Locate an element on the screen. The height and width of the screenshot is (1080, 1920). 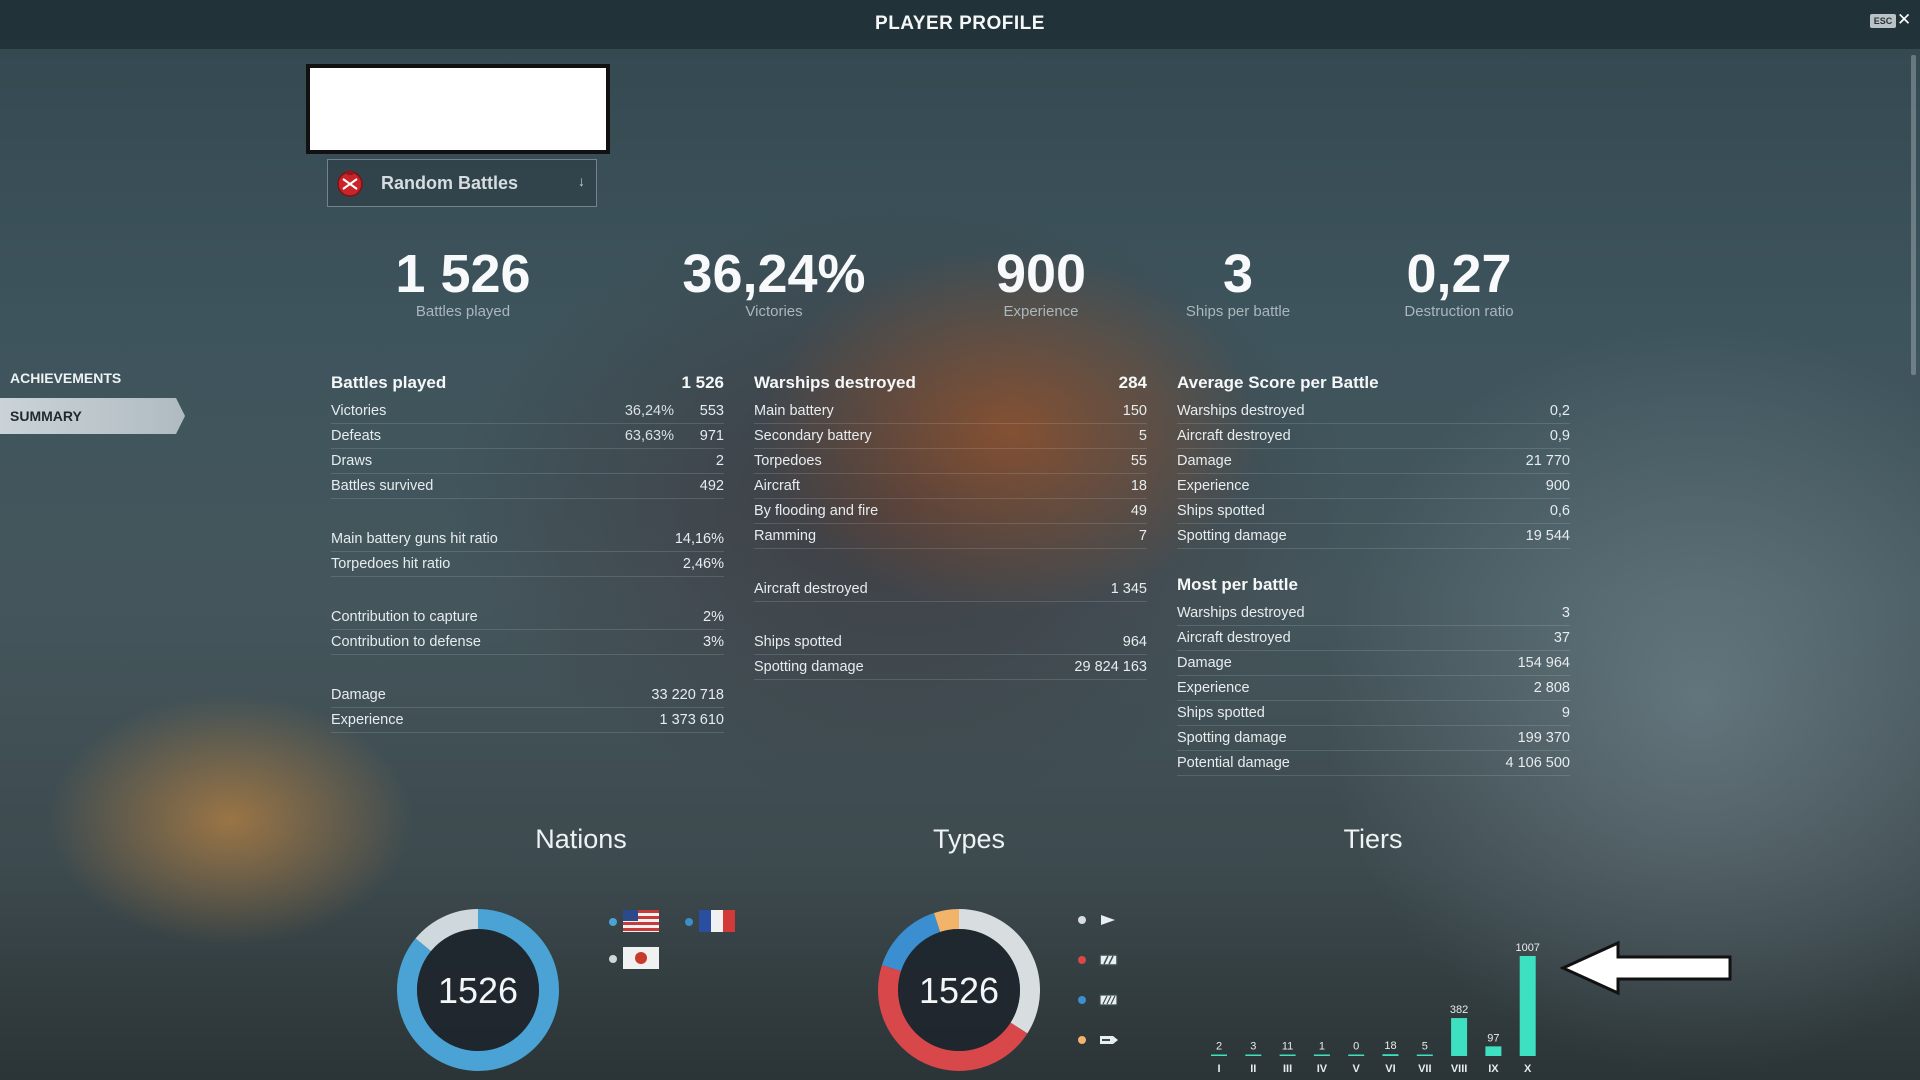
row-value: 4 106 500 is located at coordinates (1537, 763).